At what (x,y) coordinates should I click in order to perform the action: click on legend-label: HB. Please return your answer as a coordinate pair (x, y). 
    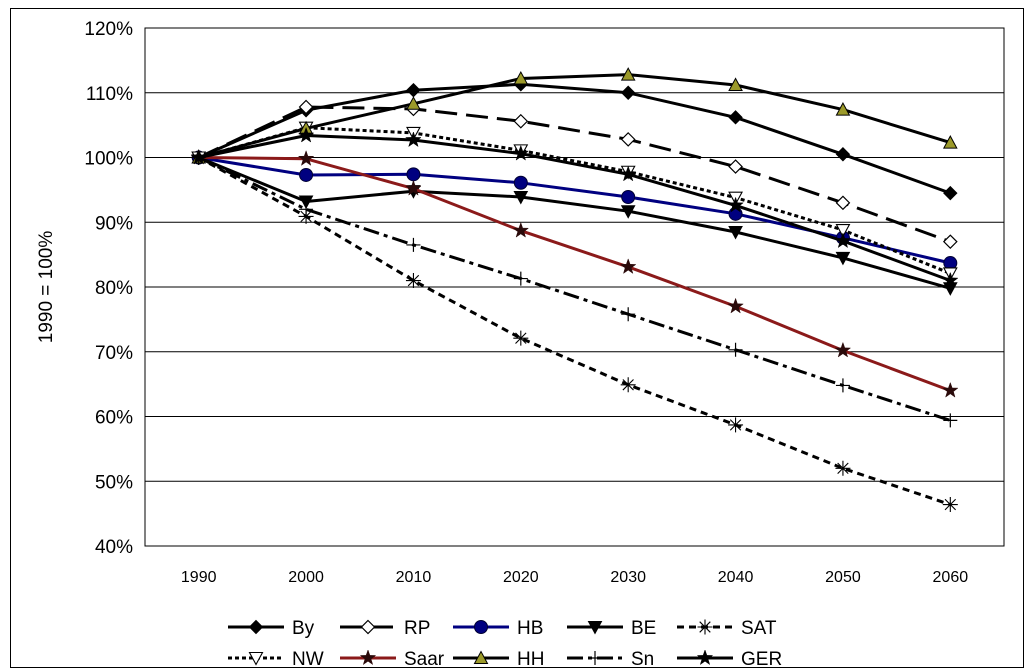
    Looking at the image, I should click on (530, 628).